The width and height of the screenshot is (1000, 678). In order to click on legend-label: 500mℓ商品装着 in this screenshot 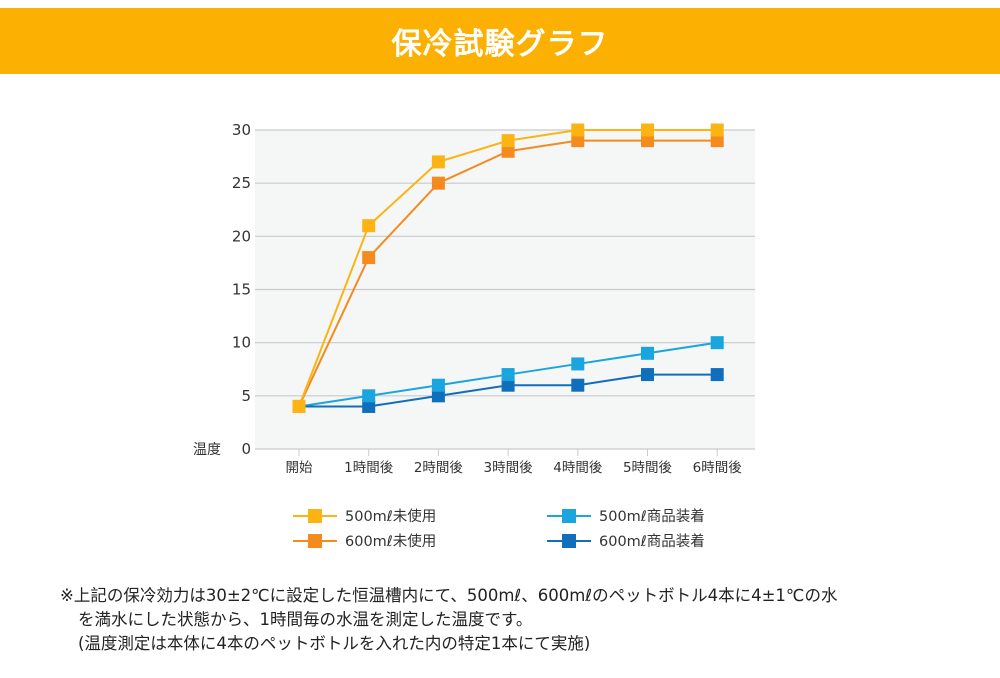, I will do `click(652, 516)`.